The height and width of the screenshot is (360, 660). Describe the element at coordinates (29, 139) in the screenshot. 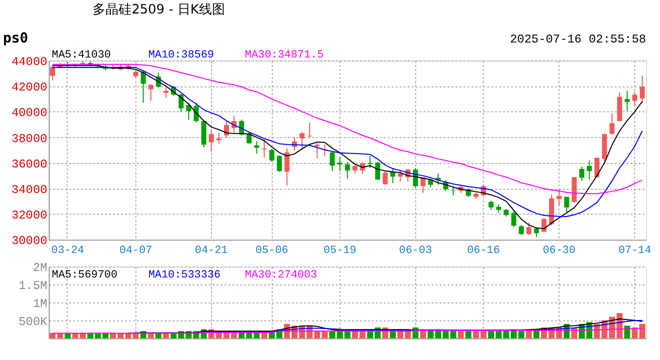

I see `y-tick-label: 38000` at that location.